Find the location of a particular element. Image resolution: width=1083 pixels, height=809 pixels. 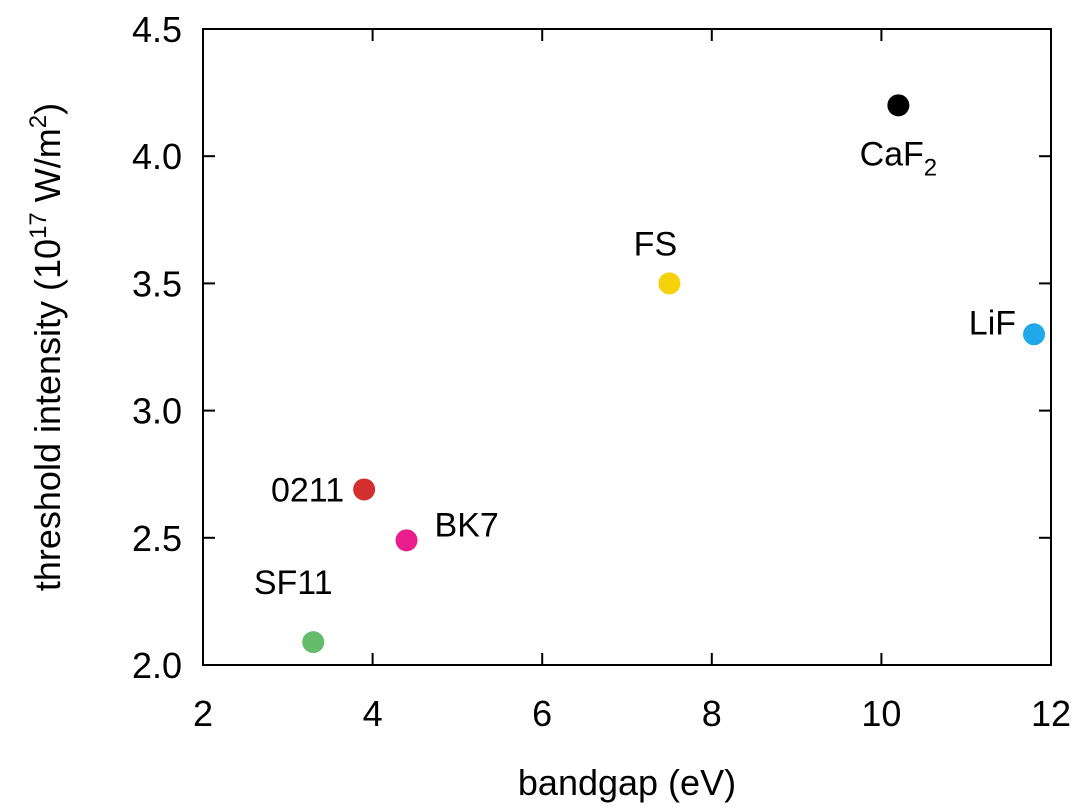

point-label-text: LiF is located at coordinates (992, 323).